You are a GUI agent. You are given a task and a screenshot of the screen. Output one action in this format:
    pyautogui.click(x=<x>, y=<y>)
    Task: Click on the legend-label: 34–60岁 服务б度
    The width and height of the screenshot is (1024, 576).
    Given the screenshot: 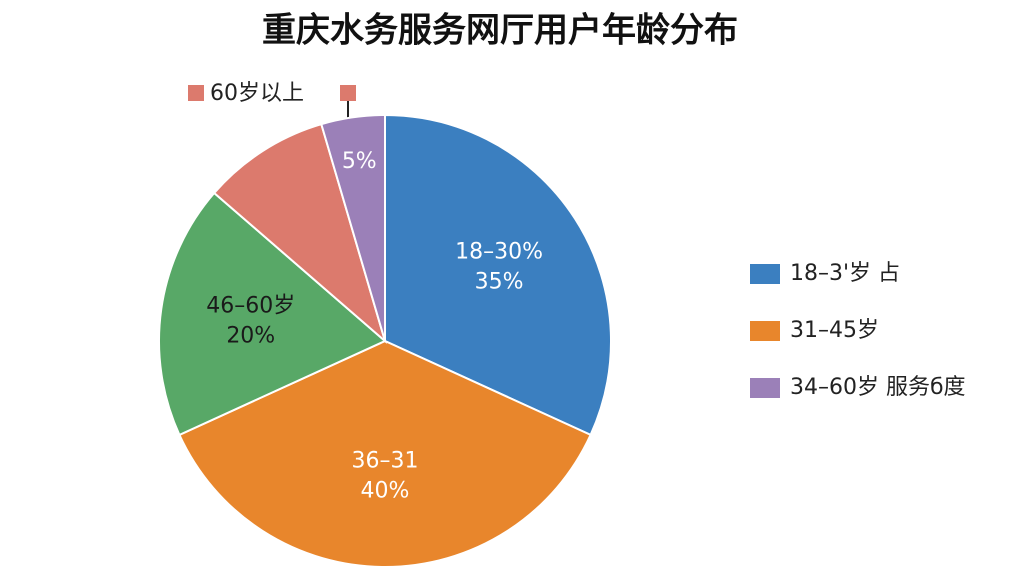 What is the action you would take?
    pyautogui.click(x=878, y=387)
    